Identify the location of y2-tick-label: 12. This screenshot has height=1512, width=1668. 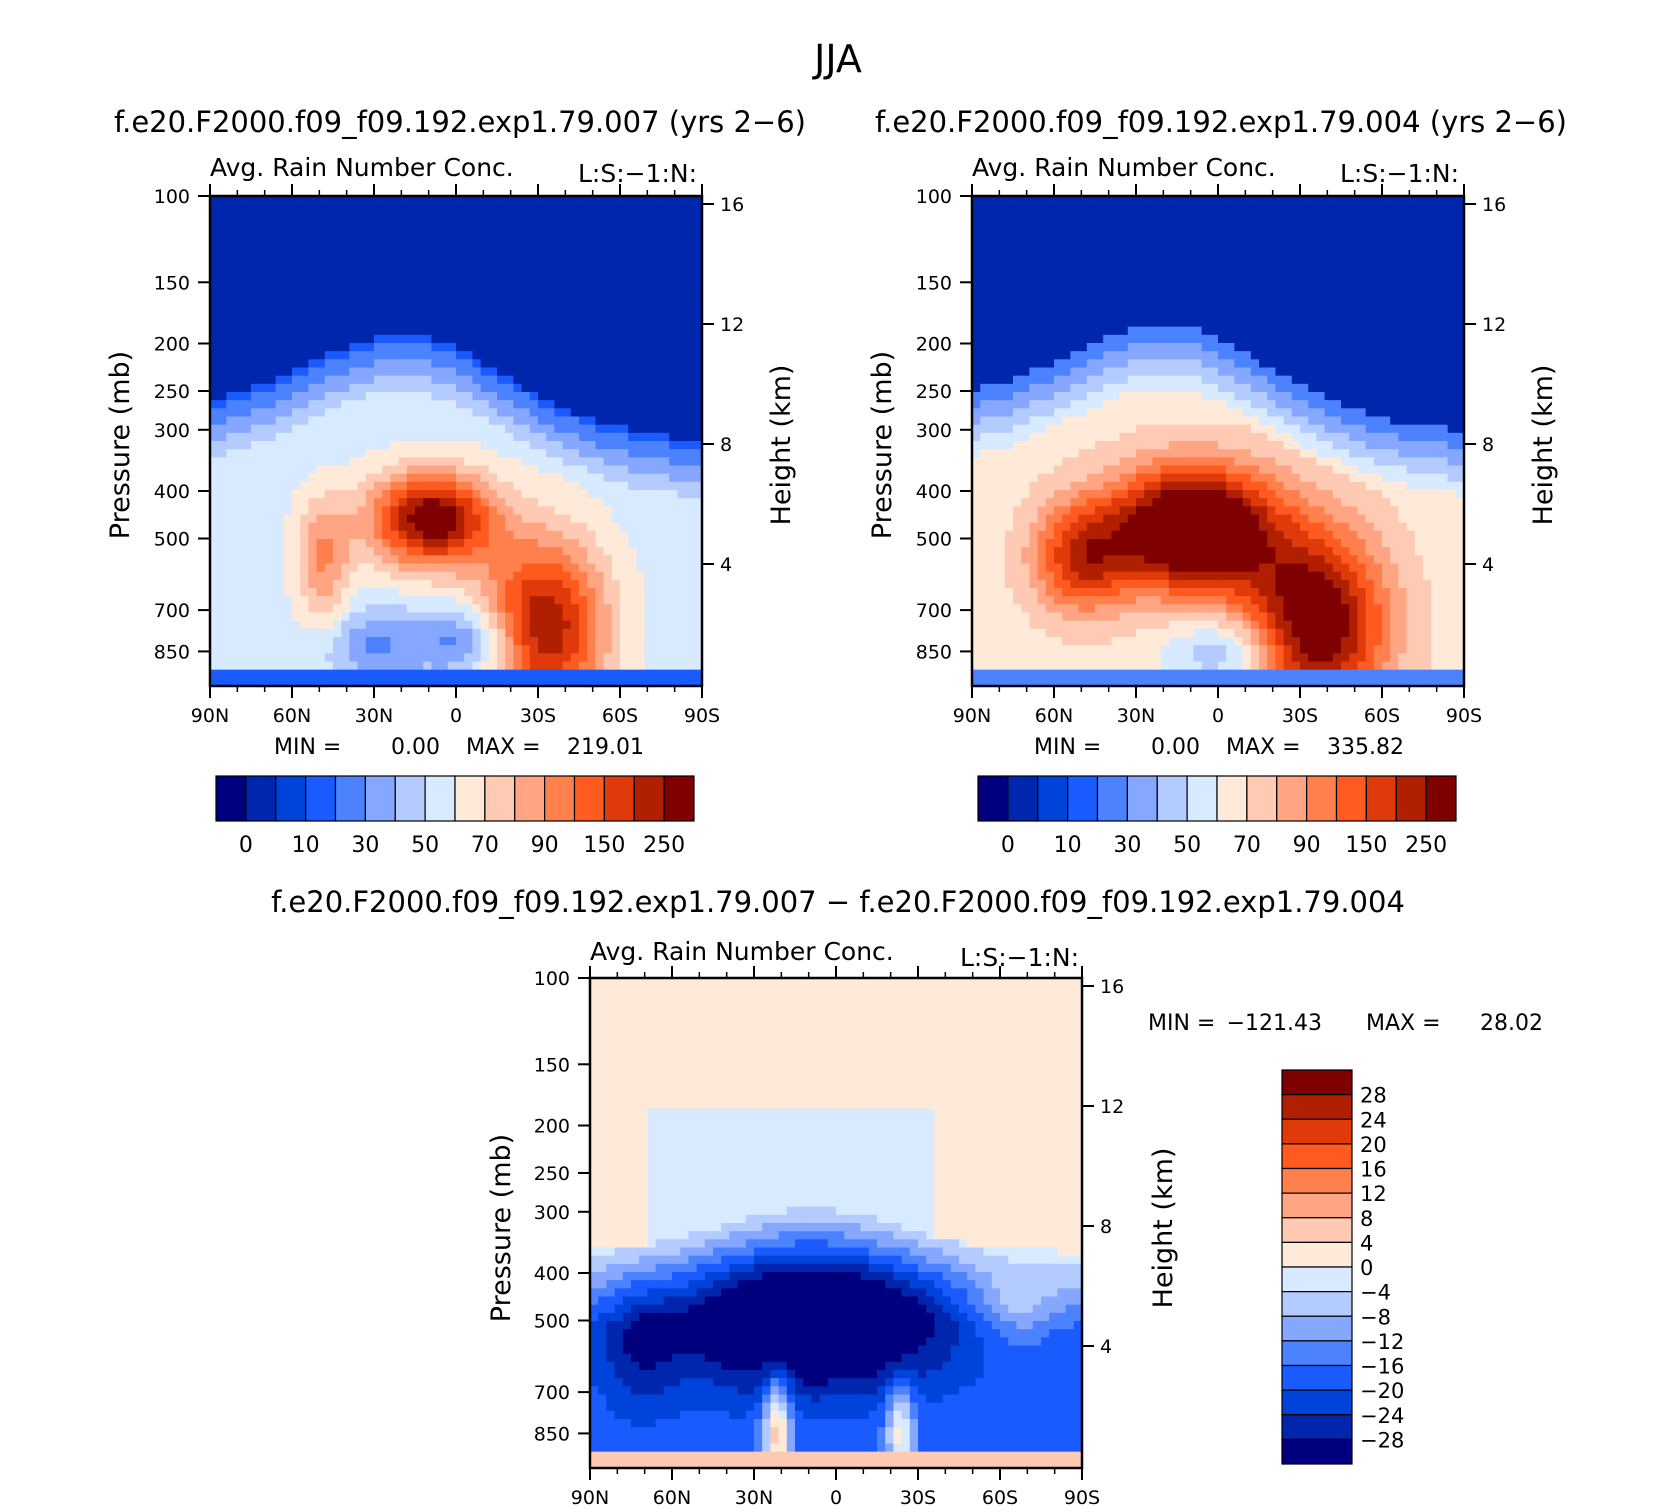
(732, 325).